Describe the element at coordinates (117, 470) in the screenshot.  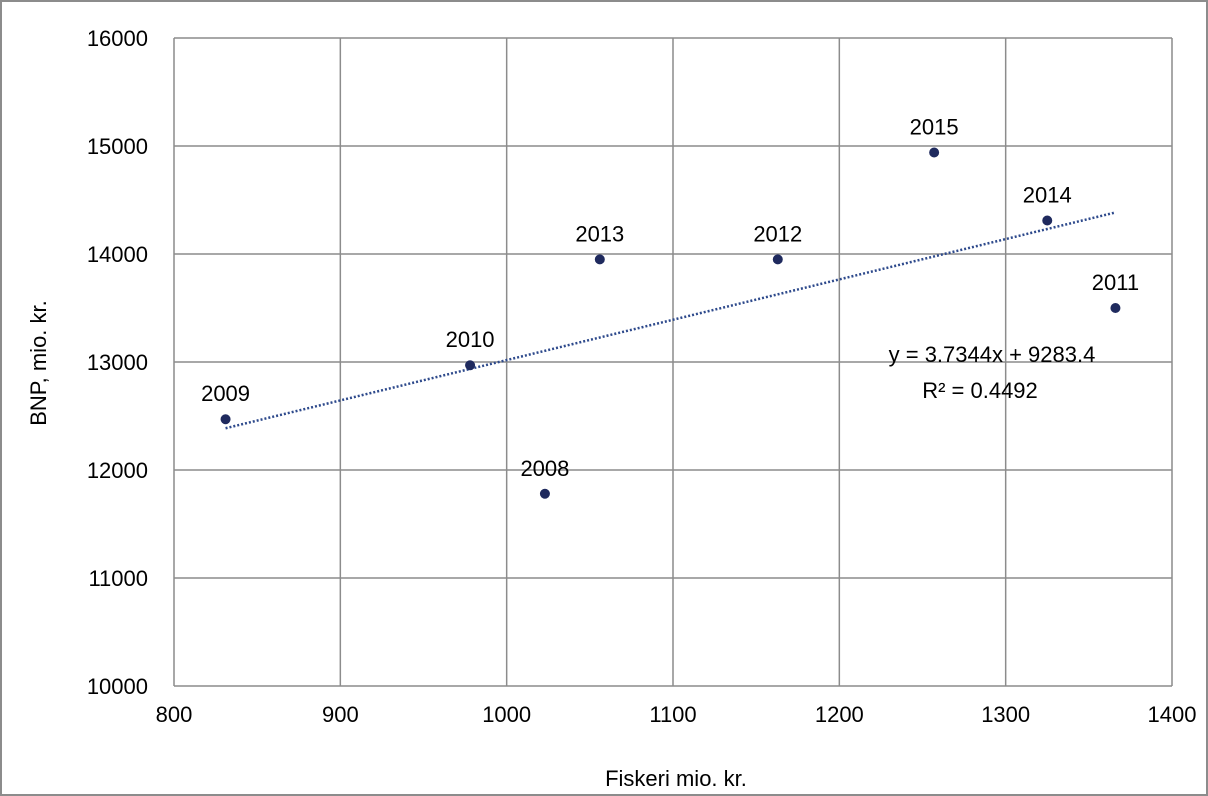
I see `y-tick-label: 12000` at that location.